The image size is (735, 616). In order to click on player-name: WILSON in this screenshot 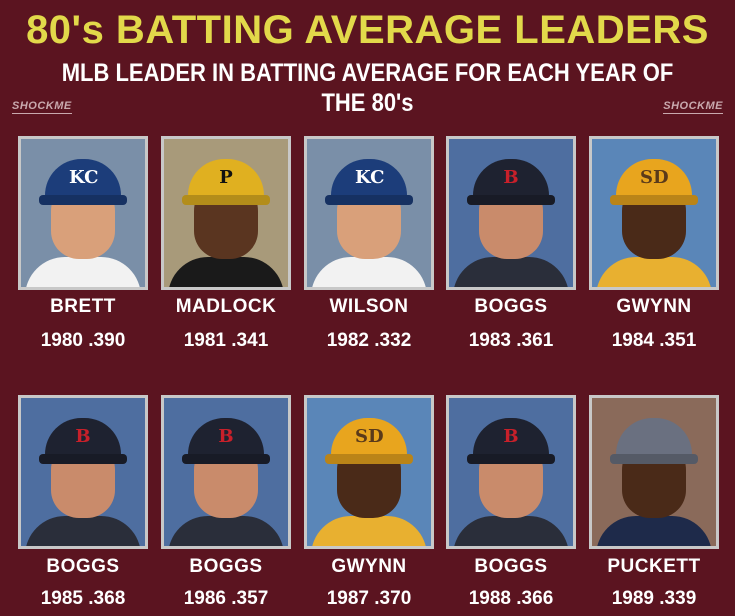, I will do `click(369, 306)`.